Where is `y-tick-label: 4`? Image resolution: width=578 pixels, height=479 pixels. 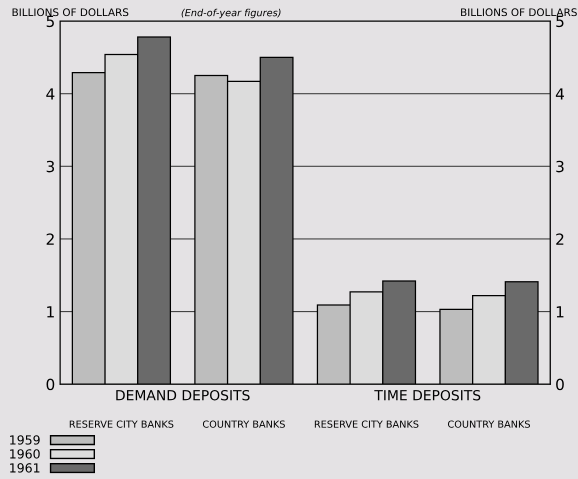
y-tick-label: 4 is located at coordinates (50, 94).